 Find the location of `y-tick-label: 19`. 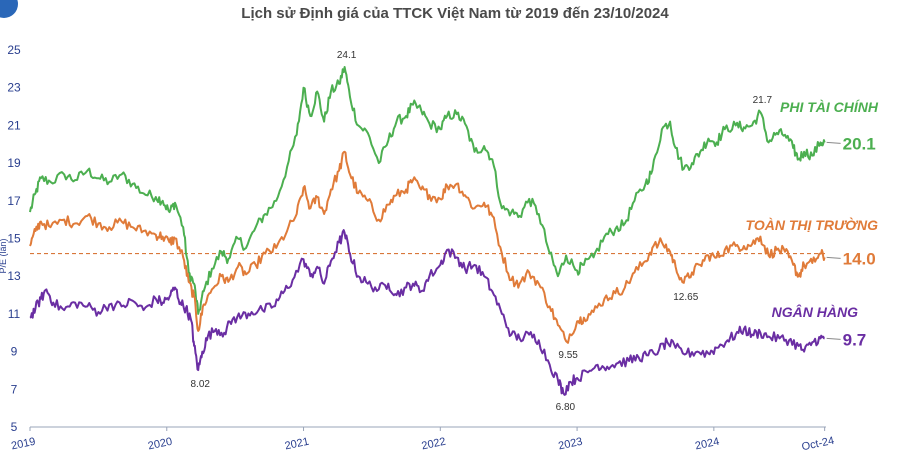

y-tick-label: 19 is located at coordinates (14, 163).